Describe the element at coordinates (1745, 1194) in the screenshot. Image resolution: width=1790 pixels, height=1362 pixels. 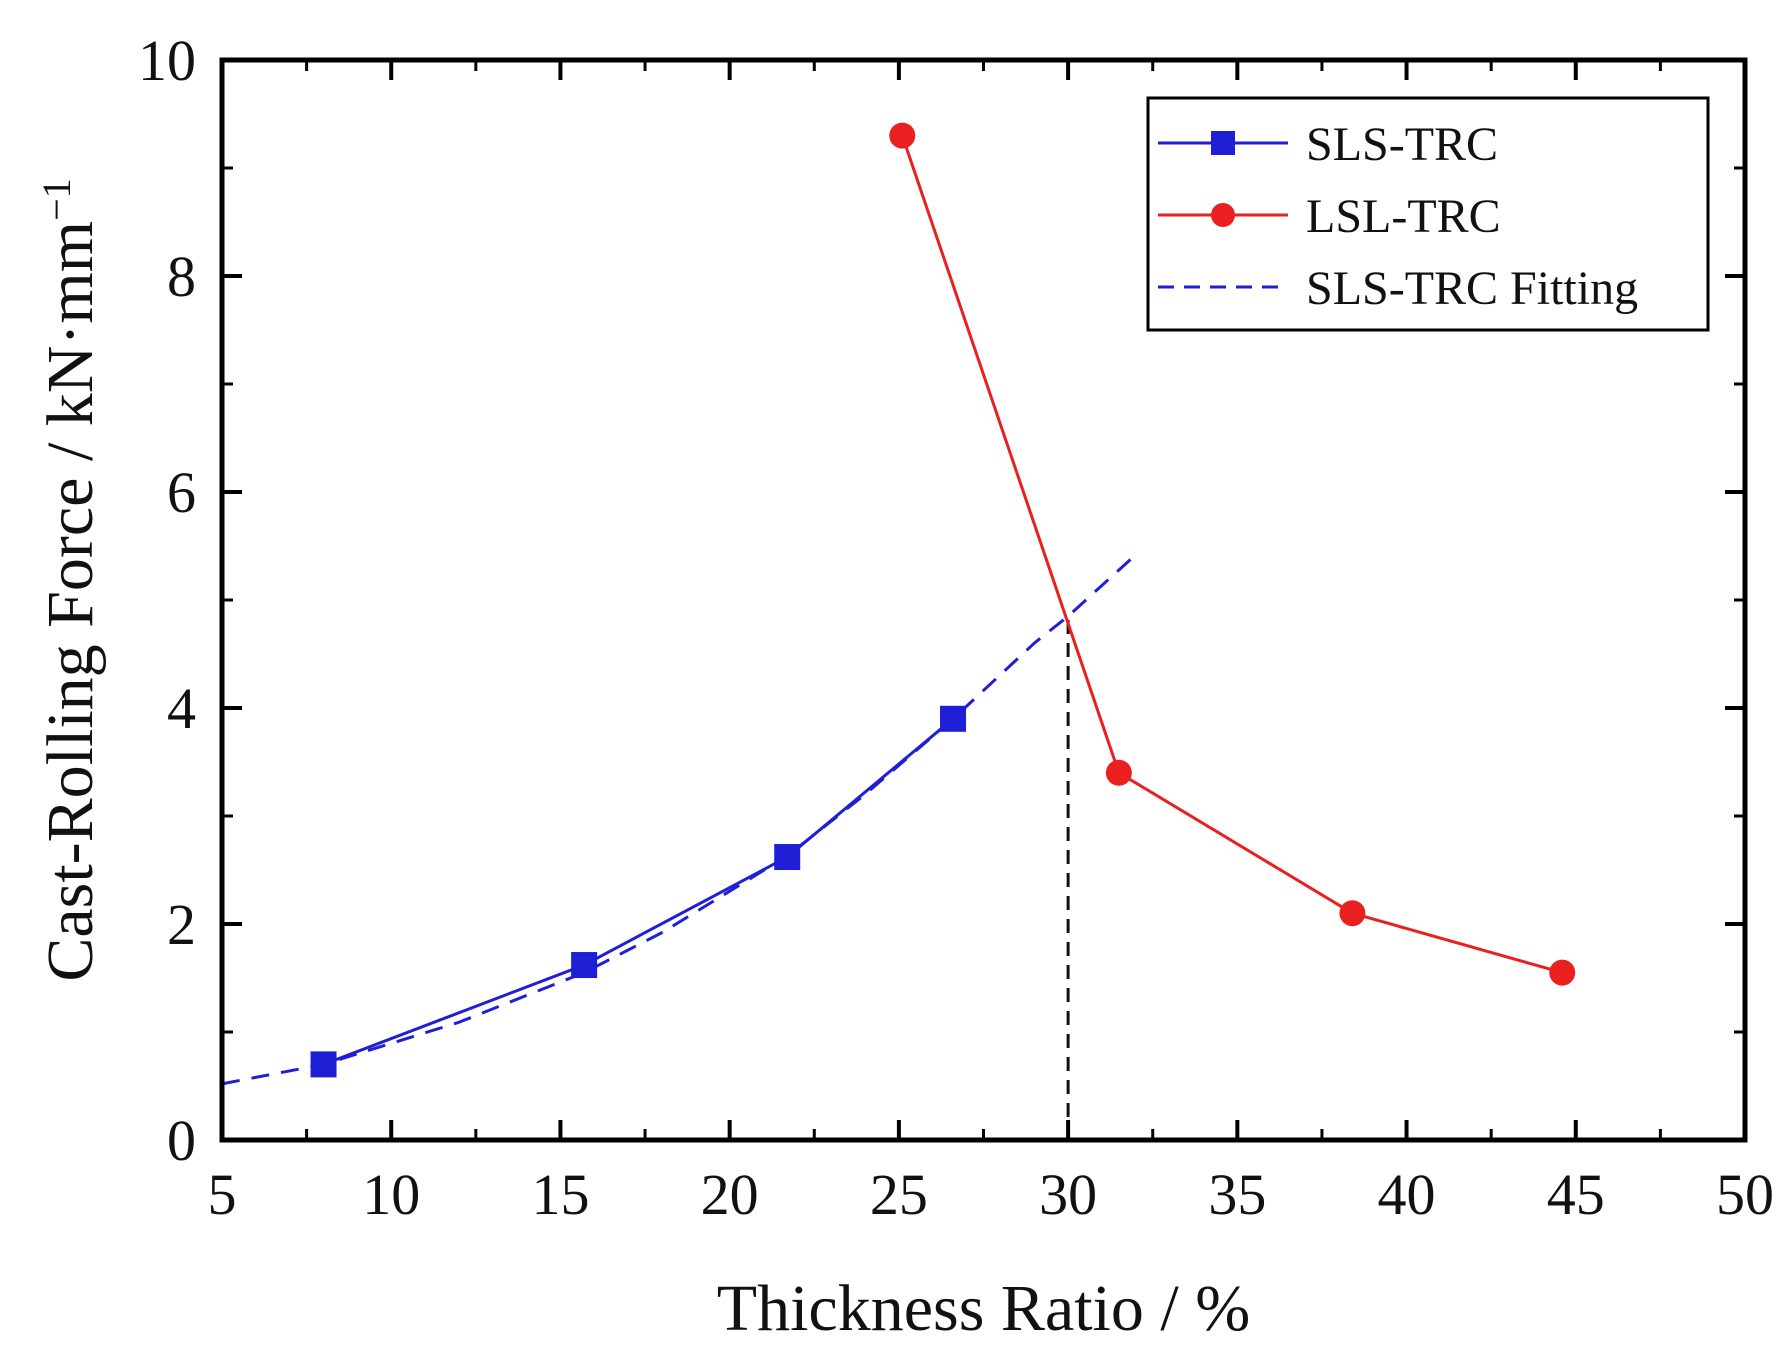
I see `x-tick-label: 50` at that location.